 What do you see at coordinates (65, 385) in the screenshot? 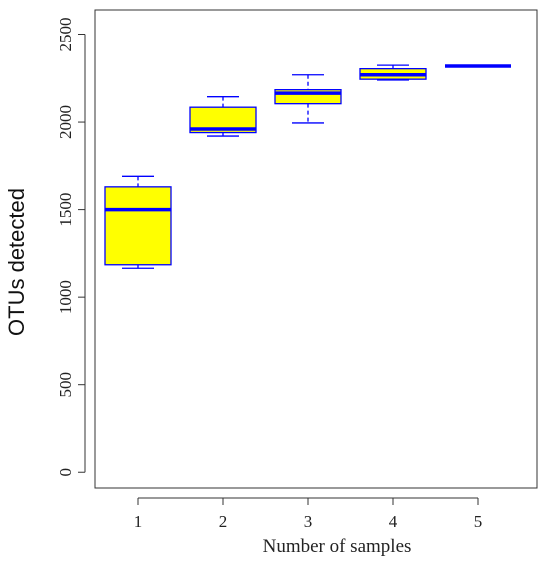
I see `y-tick-label: 500` at bounding box center [65, 385].